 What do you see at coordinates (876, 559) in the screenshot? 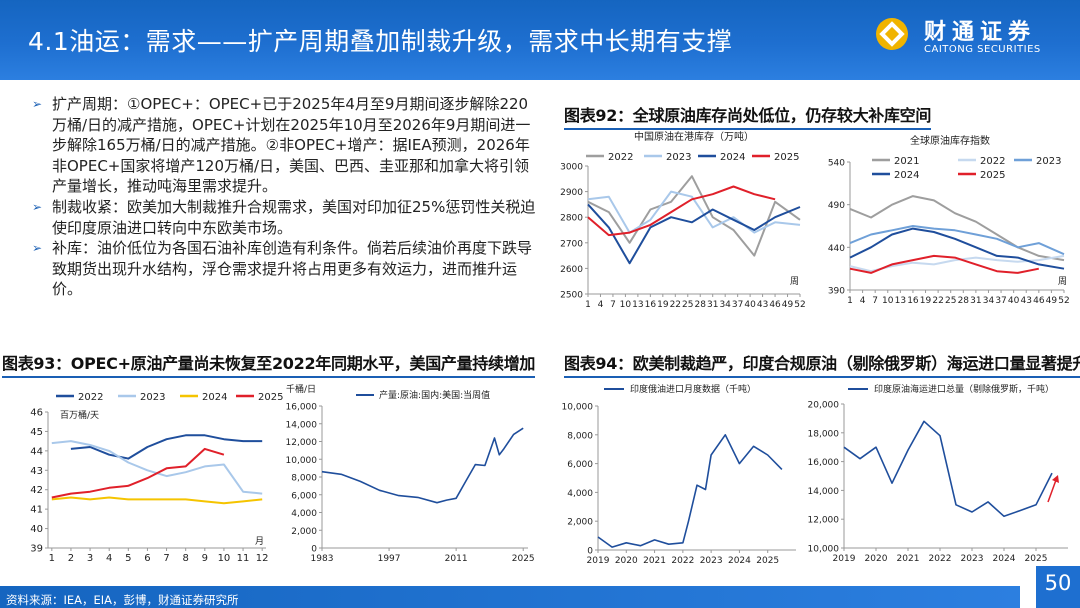
I see `x-tick-label: 2020` at bounding box center [876, 559].